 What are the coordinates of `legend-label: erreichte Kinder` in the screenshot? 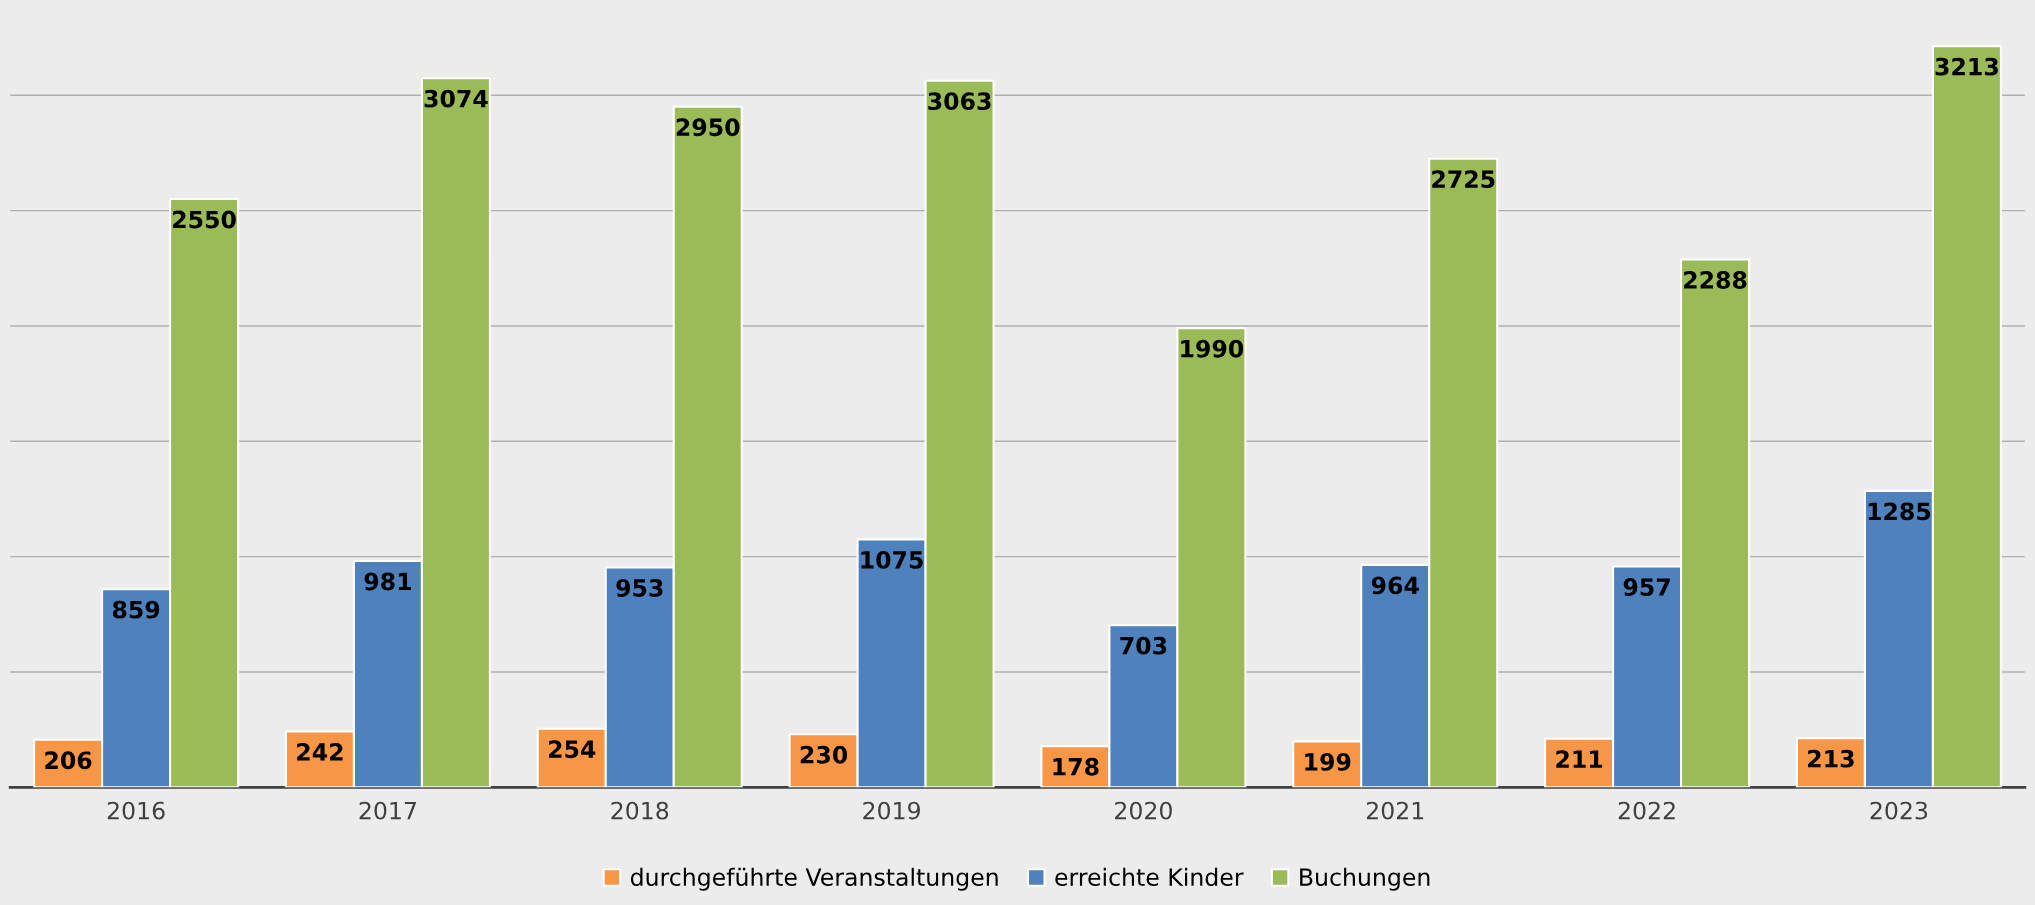 It's located at (1149, 877).